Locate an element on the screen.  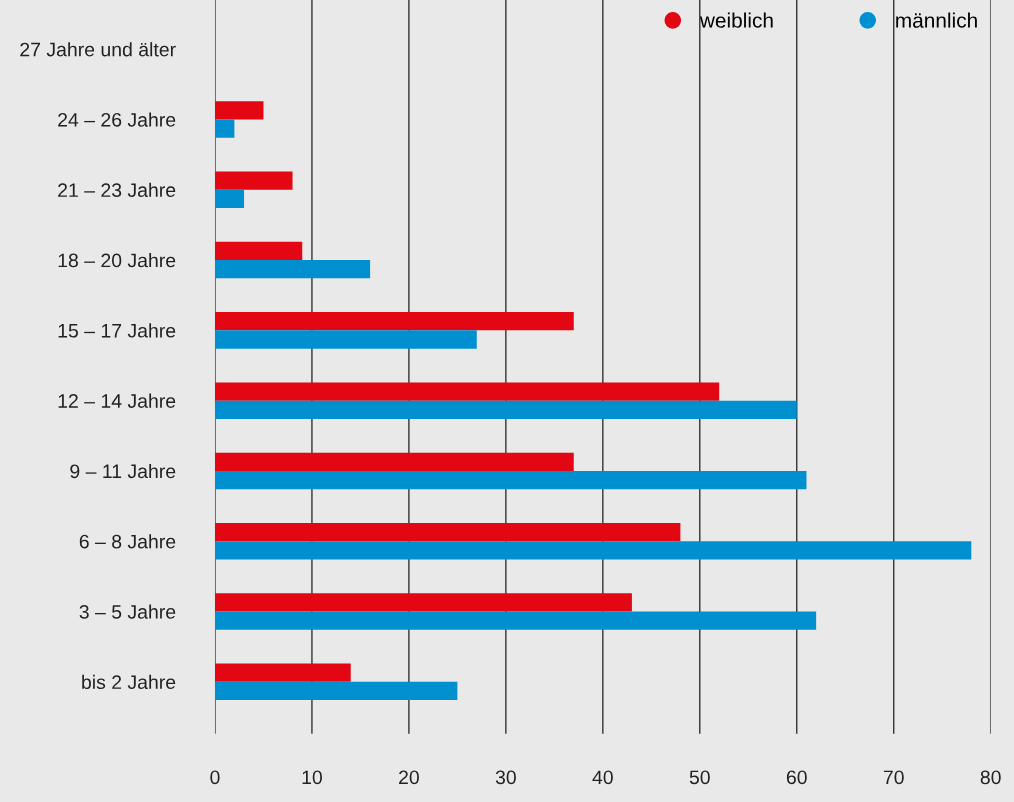
x-tick-label: 80 is located at coordinates (990, 777).